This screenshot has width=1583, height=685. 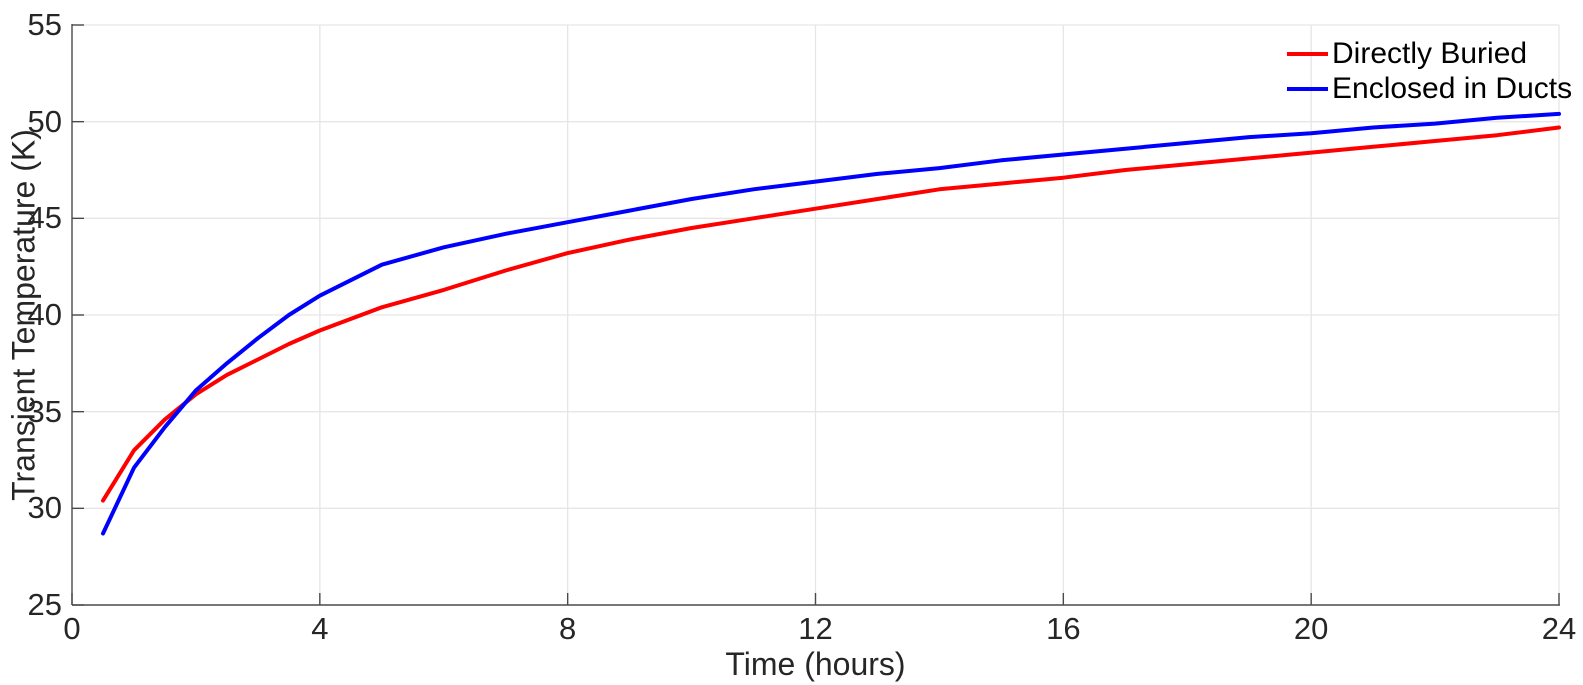 What do you see at coordinates (320, 628) in the screenshot?
I see `x-tick-label: 4` at bounding box center [320, 628].